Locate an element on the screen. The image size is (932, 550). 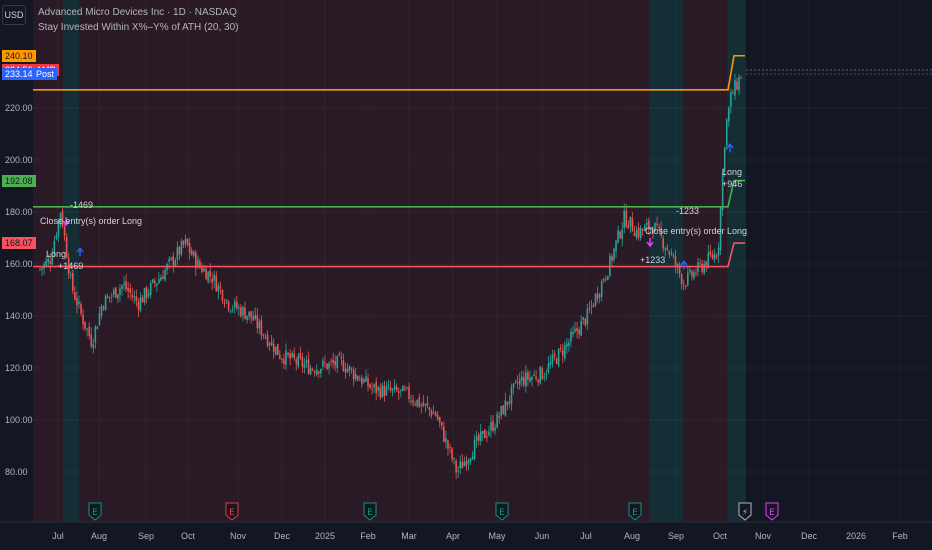
time-axis-bg is located at coordinates (466, 536).